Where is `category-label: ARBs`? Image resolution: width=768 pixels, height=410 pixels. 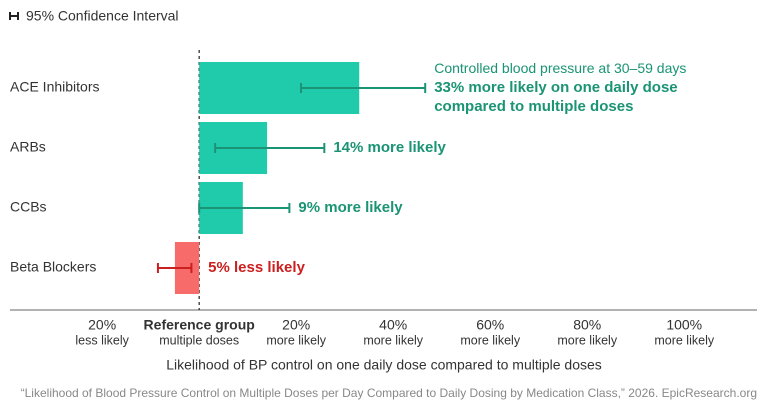 category-label: ARBs is located at coordinates (28, 147).